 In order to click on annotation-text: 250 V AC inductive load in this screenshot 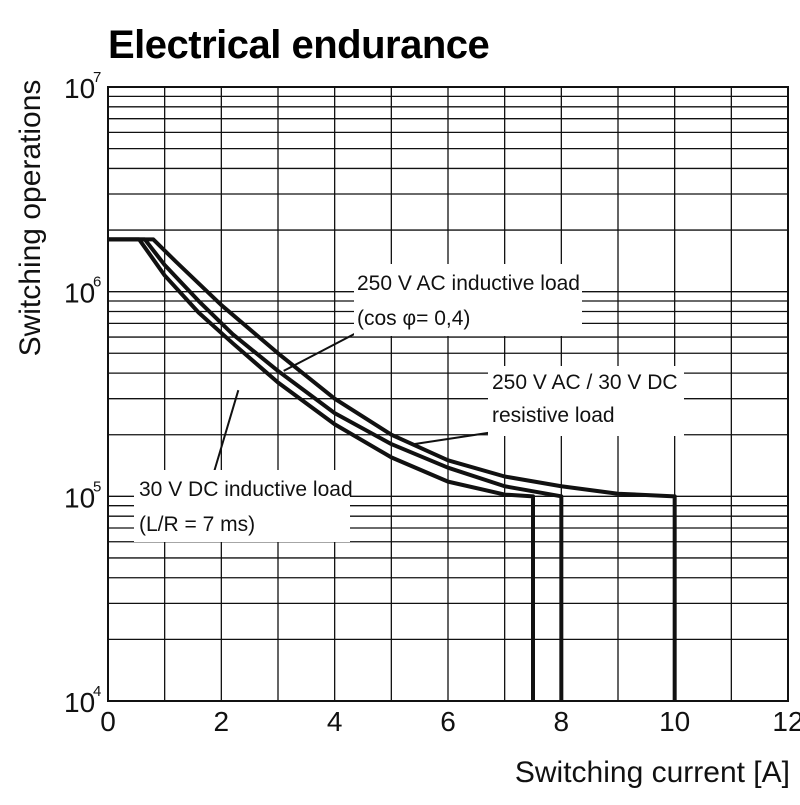, I will do `click(468, 283)`.